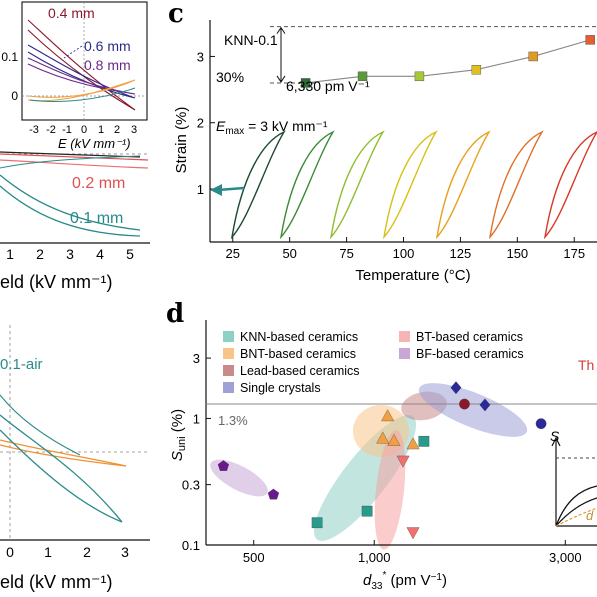 The width and height of the screenshot is (597, 597). I want to click on label-0-1-air: 0.1-air, so click(21, 364).